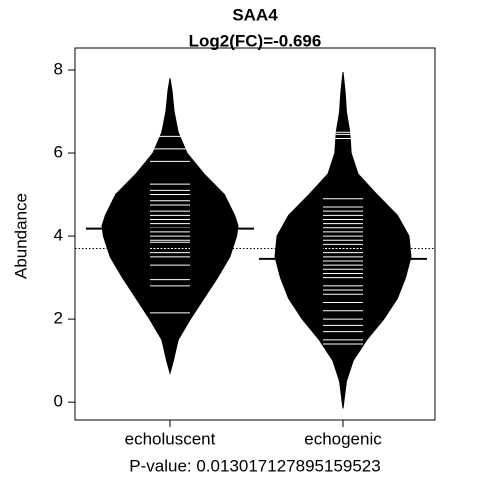  What do you see at coordinates (58, 318) in the screenshot?
I see `y-tick-label: 2` at bounding box center [58, 318].